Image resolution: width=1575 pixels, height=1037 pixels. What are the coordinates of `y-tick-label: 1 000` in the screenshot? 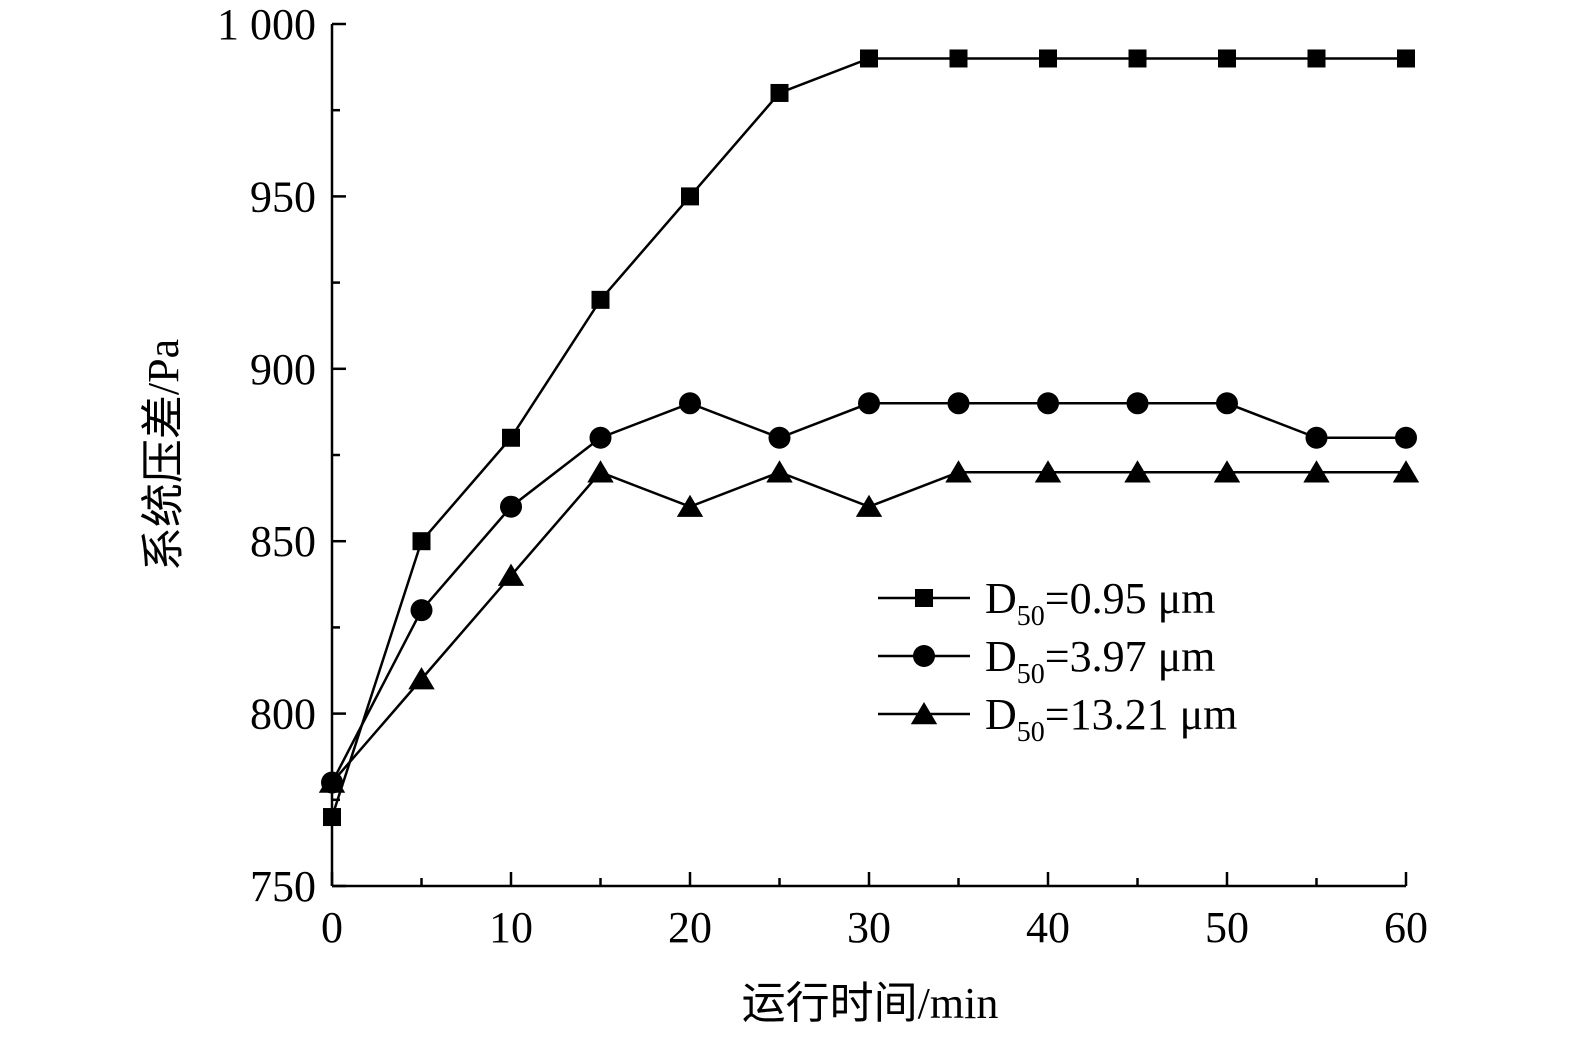 It's located at (266, 24).